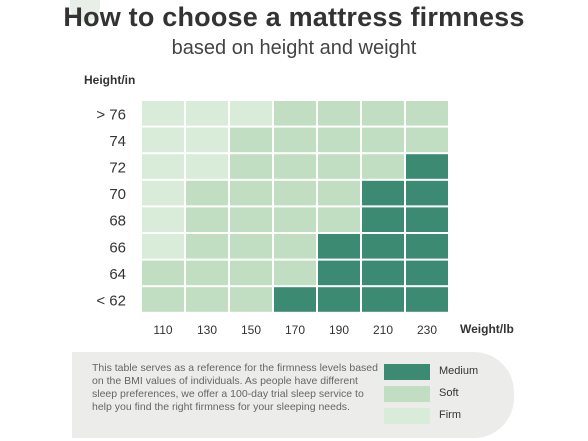 The image size is (588, 441). What do you see at coordinates (407, 372) in the screenshot?
I see `legend-swatch-medium` at bounding box center [407, 372].